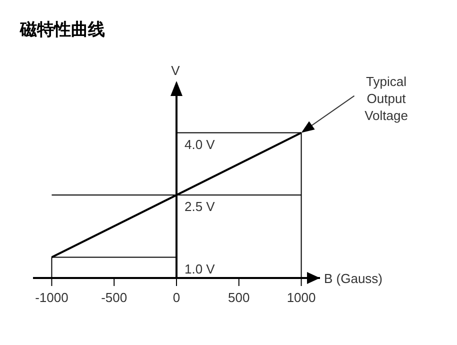 The width and height of the screenshot is (457, 345). What do you see at coordinates (175, 70) in the screenshot?
I see `y-axis-title: V` at bounding box center [175, 70].